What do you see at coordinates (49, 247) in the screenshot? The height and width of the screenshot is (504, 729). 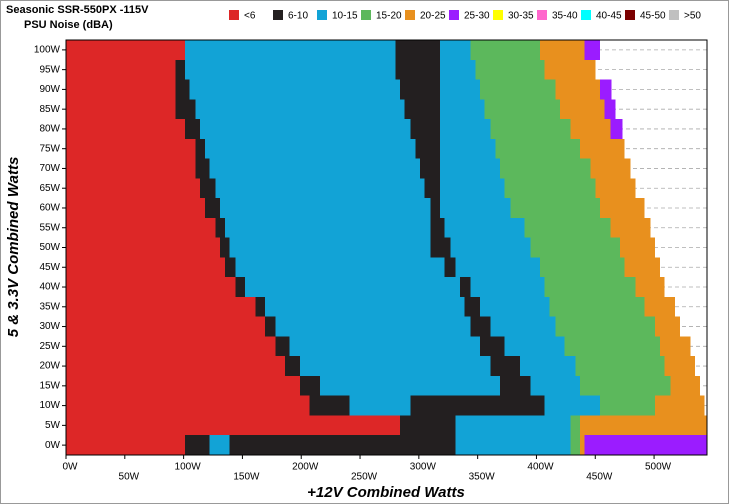 I see `y-tick-label: 50W` at bounding box center [49, 247].